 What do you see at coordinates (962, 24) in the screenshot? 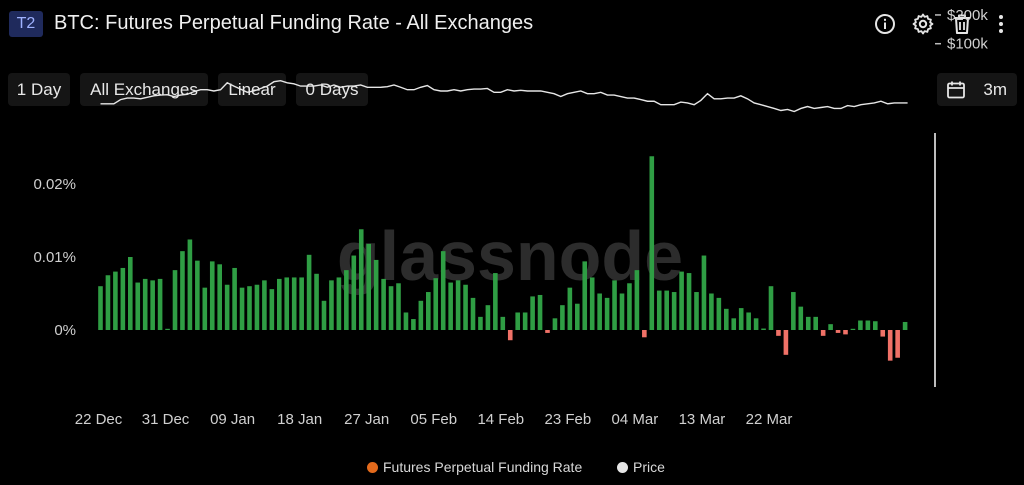
I see `trash-icon` at bounding box center [962, 24].